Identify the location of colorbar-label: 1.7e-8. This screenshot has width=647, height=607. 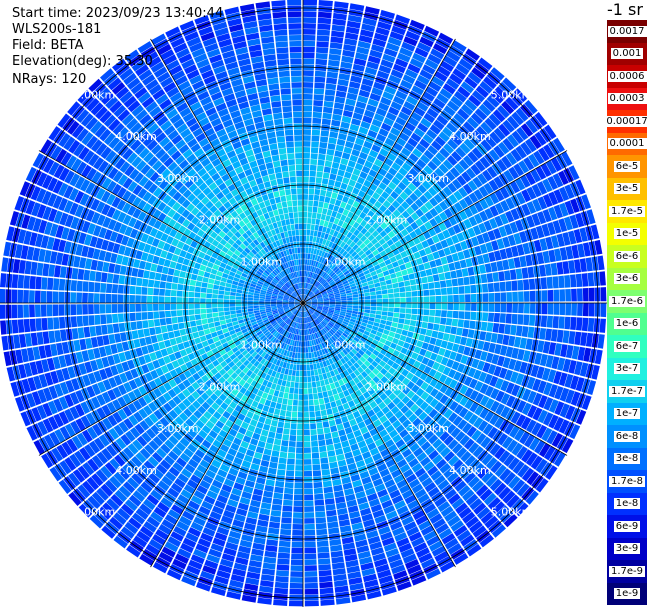
(627, 481).